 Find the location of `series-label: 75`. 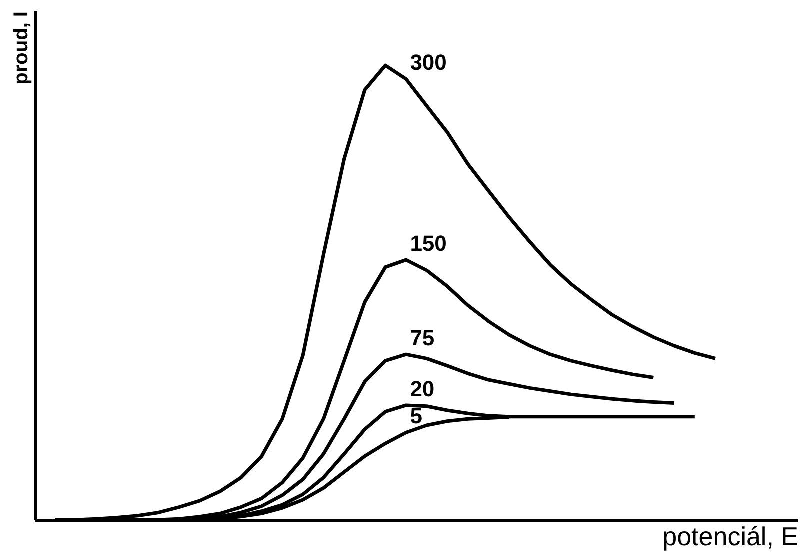

series-label: 75 is located at coordinates (422, 338).